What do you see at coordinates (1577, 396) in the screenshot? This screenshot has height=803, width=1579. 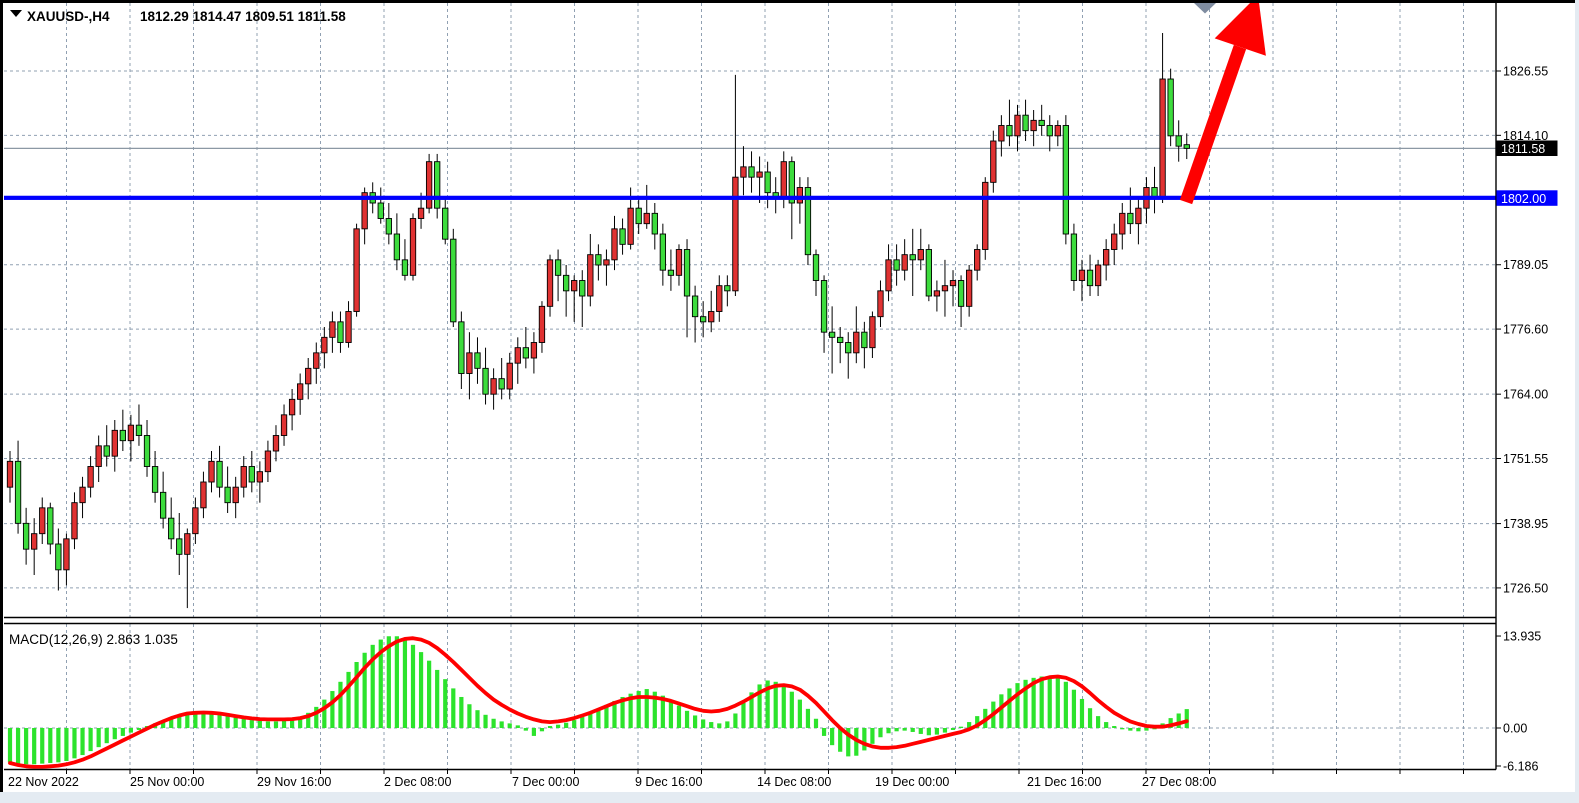 I see `window-edge-right` at bounding box center [1577, 396].